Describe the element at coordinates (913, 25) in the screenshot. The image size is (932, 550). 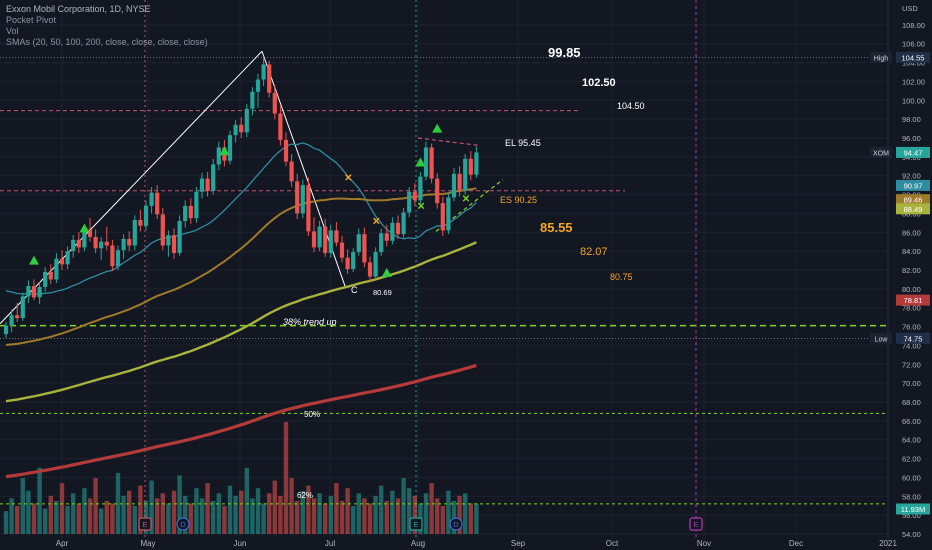
I see `y-tick-label: 108.00` at that location.